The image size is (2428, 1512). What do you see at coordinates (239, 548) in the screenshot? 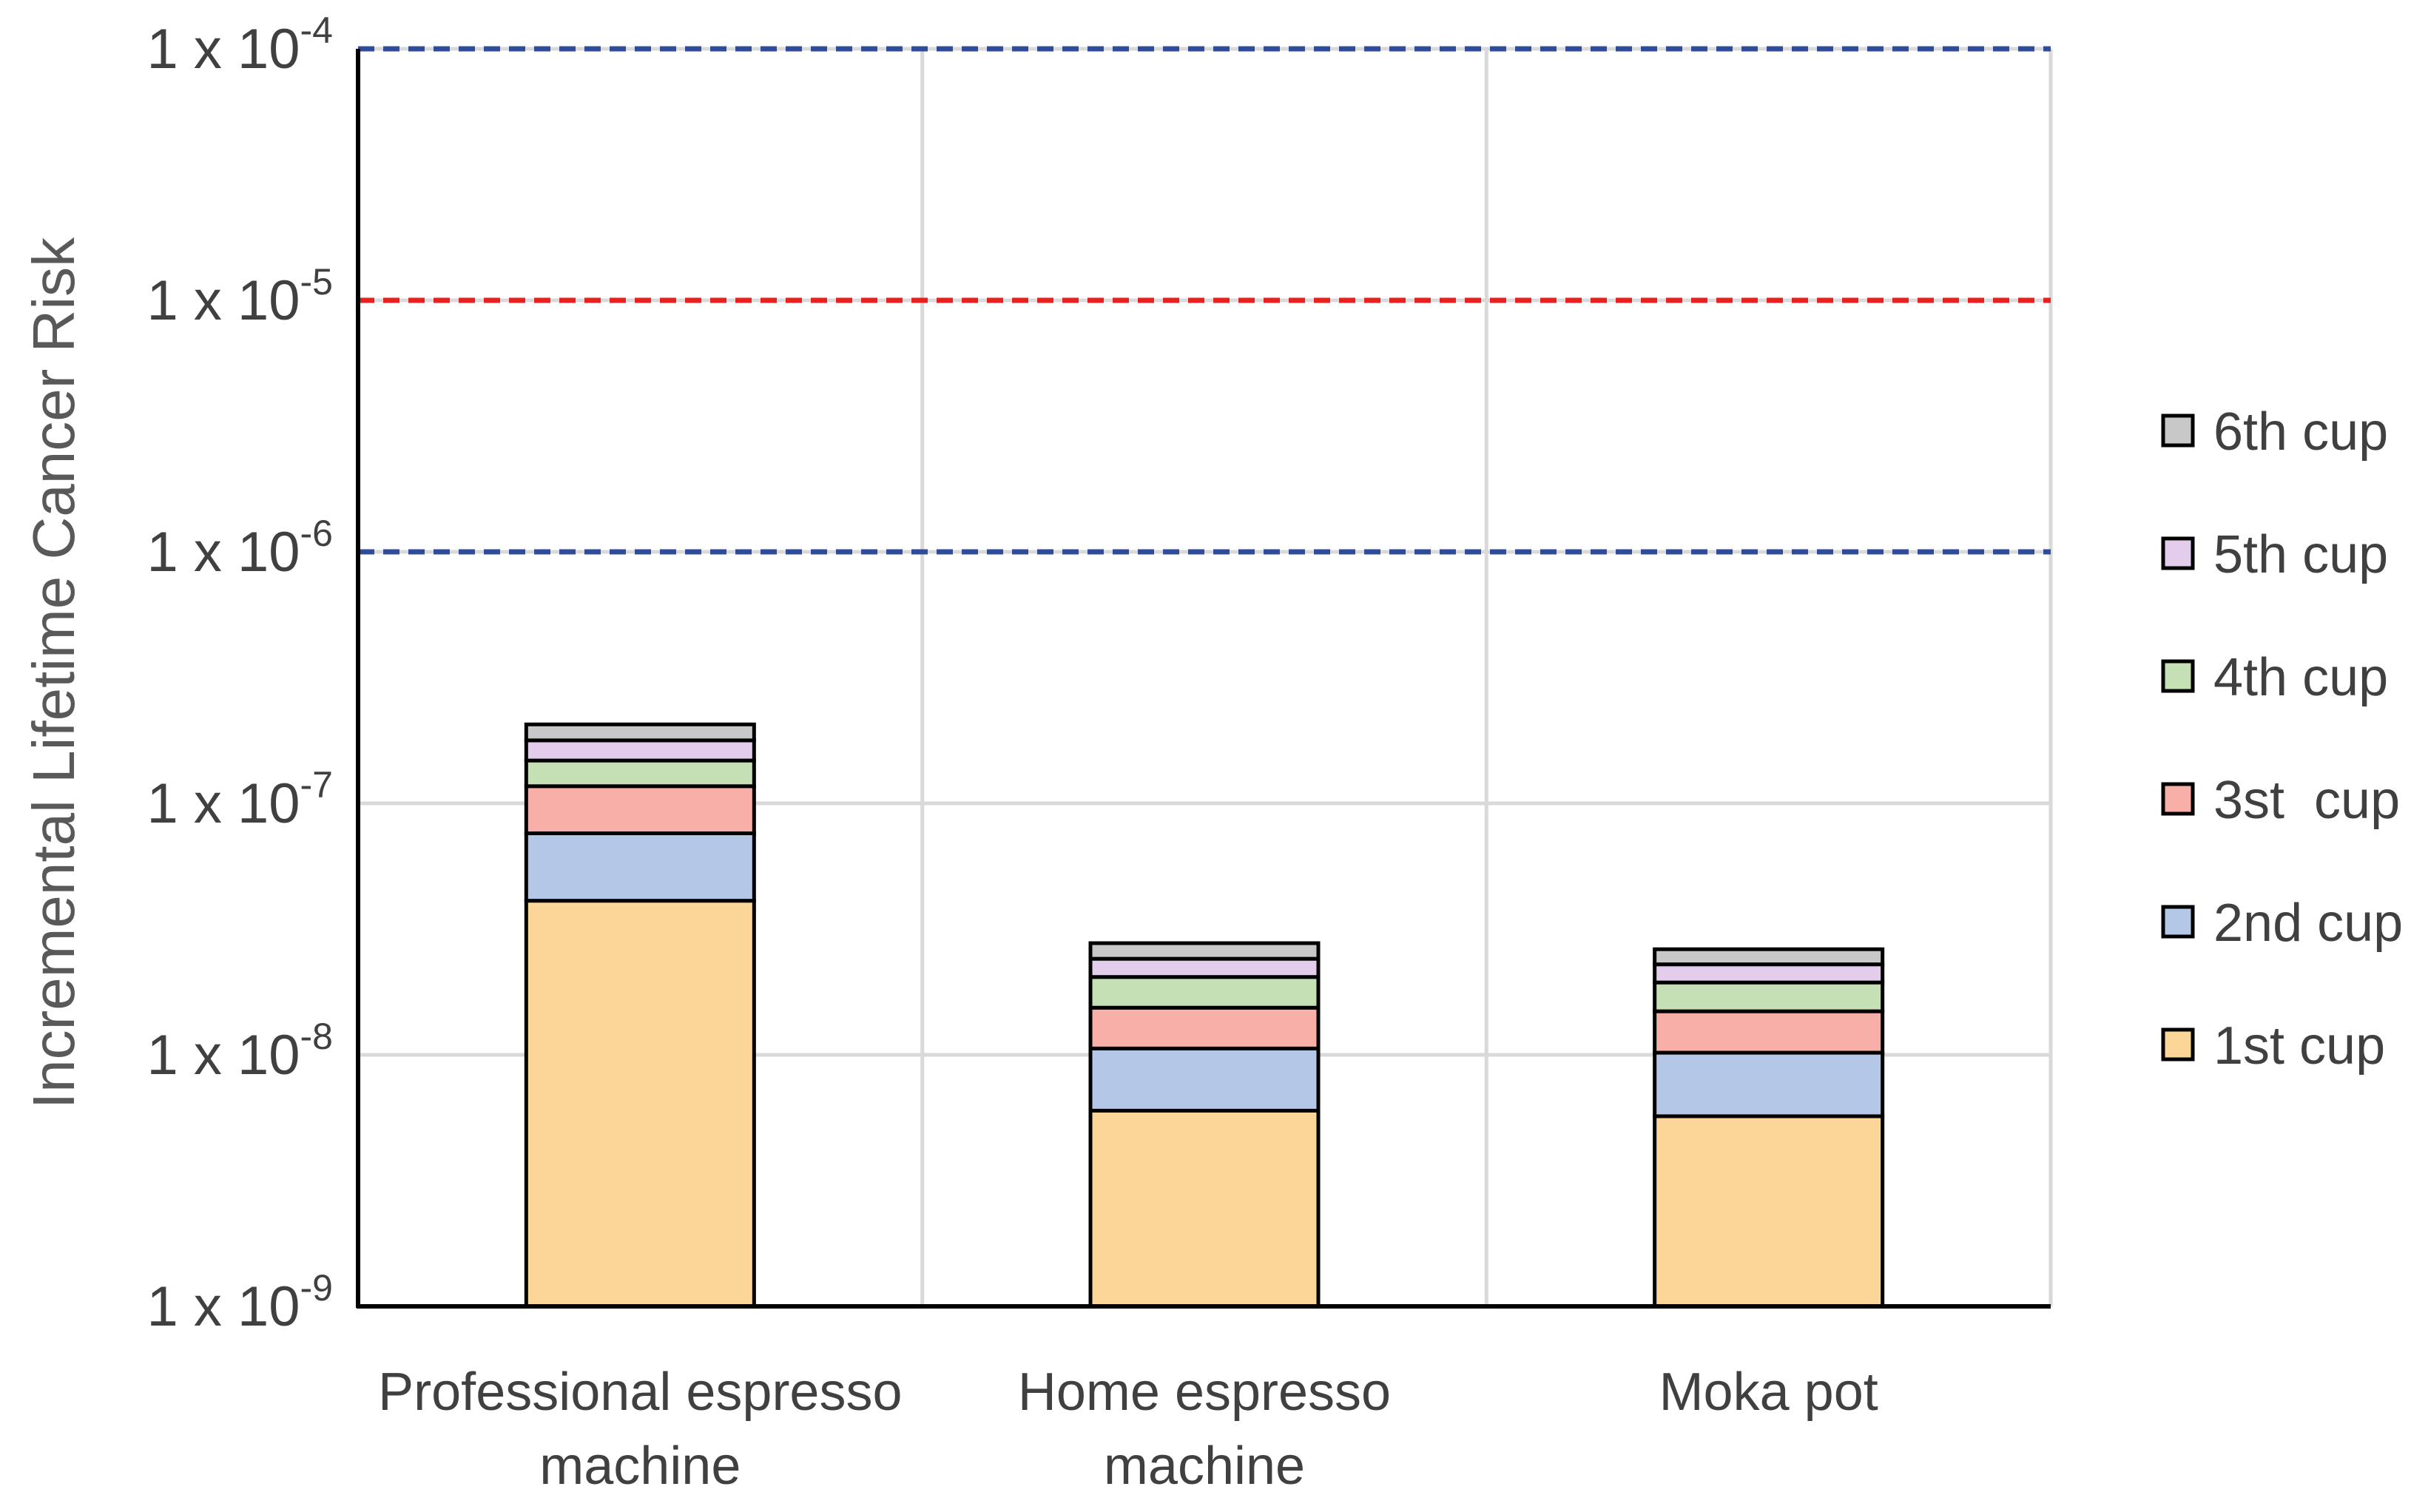
I see `y-tick-label: 1 x 10⁻⁶` at bounding box center [239, 548].